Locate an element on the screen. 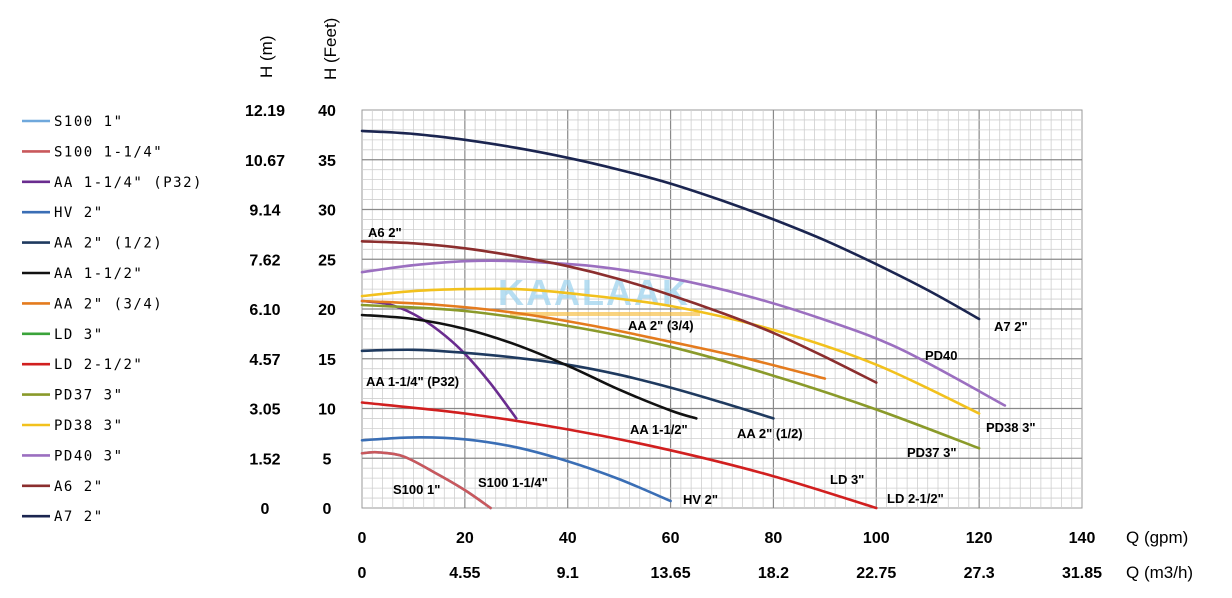 Image resolution: width=1232 pixels, height=598 pixels. legend-entry-label: A7 2" is located at coordinates (79, 517).